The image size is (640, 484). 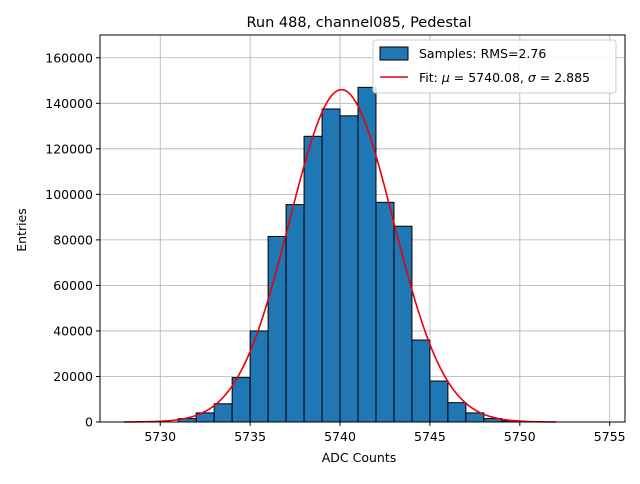 I want to click on x-tick-label: 5755, so click(x=610, y=436).